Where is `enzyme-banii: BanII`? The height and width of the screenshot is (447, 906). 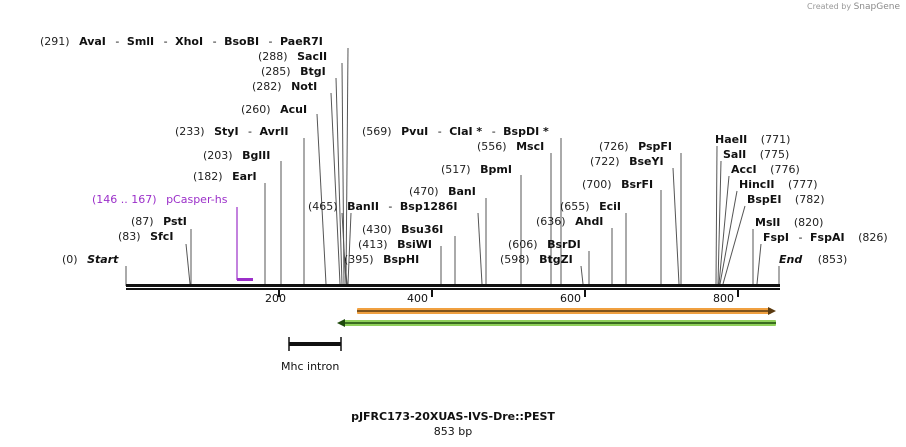 enzyme-banii: BanII is located at coordinates (363, 206).